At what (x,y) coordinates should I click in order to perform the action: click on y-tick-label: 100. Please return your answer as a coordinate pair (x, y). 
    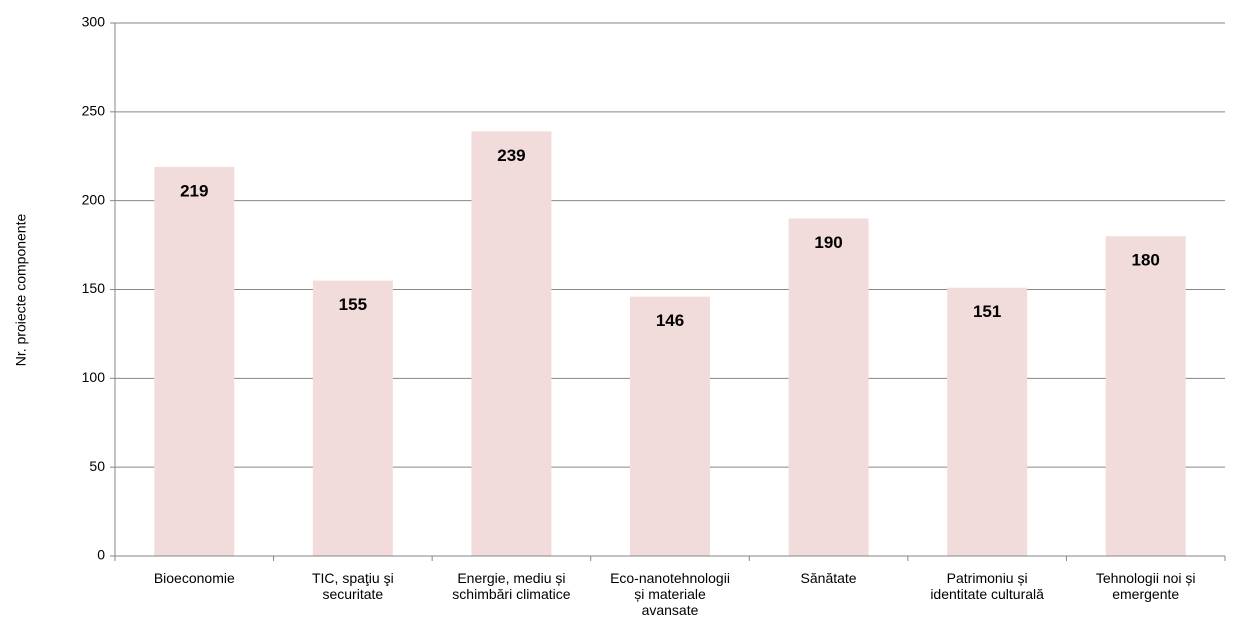
    Looking at the image, I should click on (94, 377).